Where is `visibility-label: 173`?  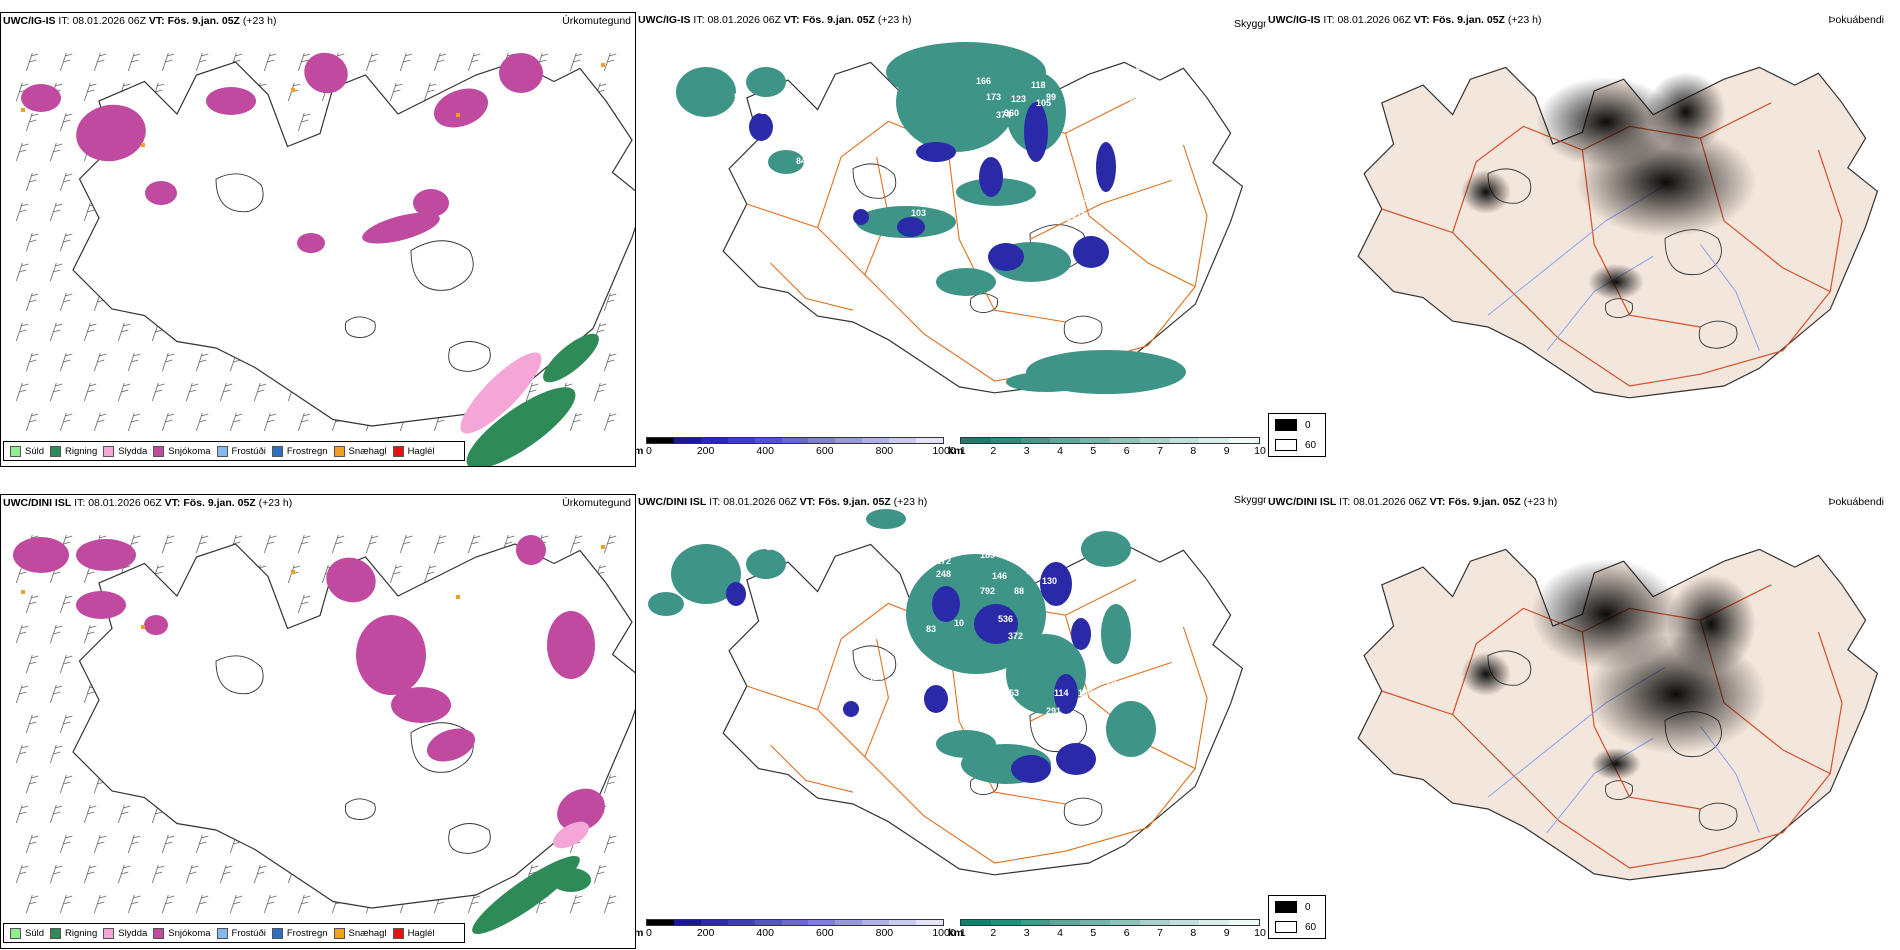 visibility-label: 173 is located at coordinates (993, 97).